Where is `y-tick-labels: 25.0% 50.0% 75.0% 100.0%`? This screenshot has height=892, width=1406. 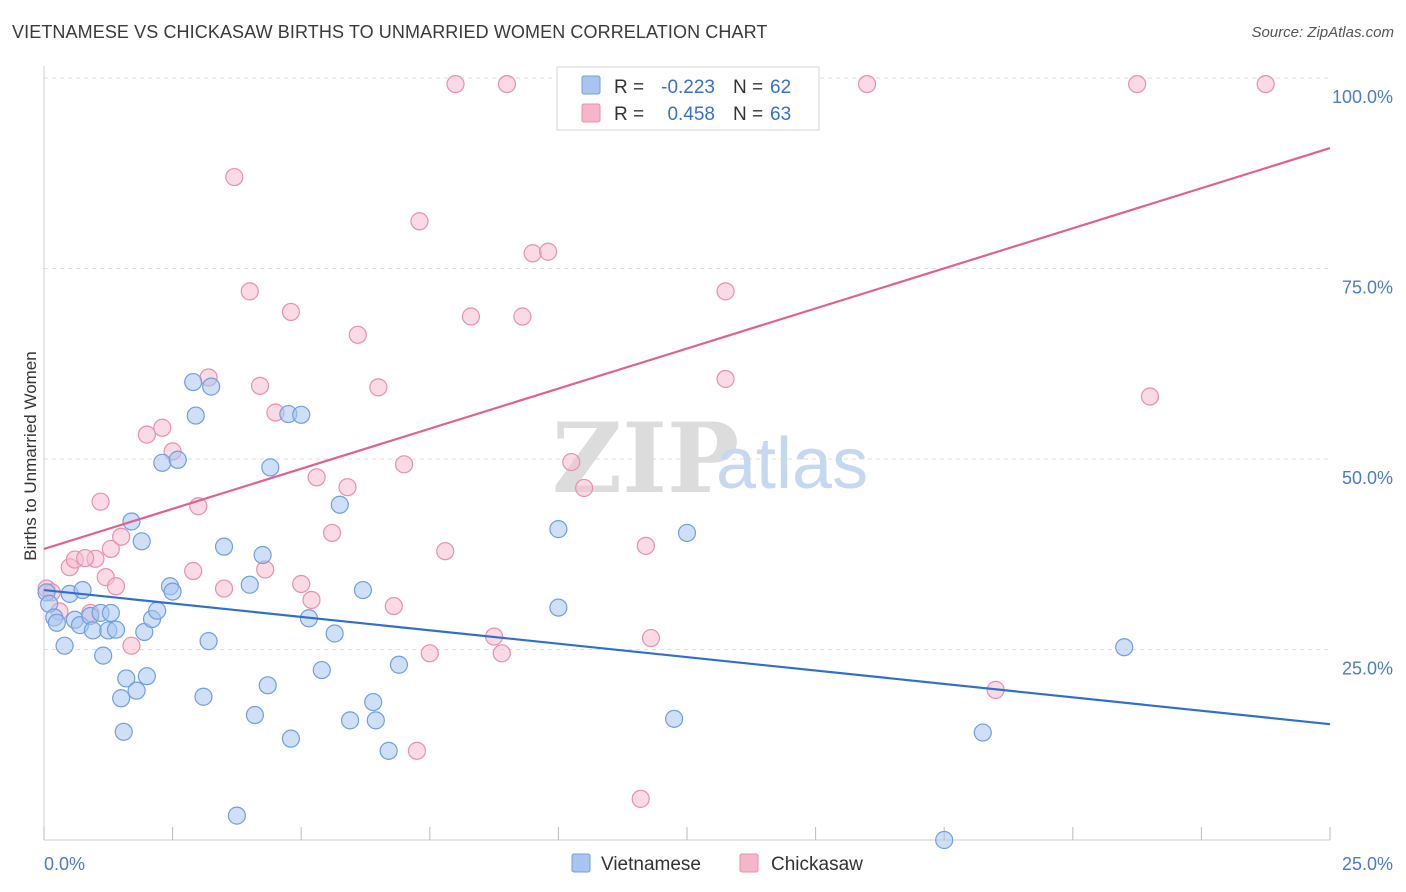 y-tick-labels: 25.0% 50.0% 75.0% 100.0% is located at coordinates (1362, 383).